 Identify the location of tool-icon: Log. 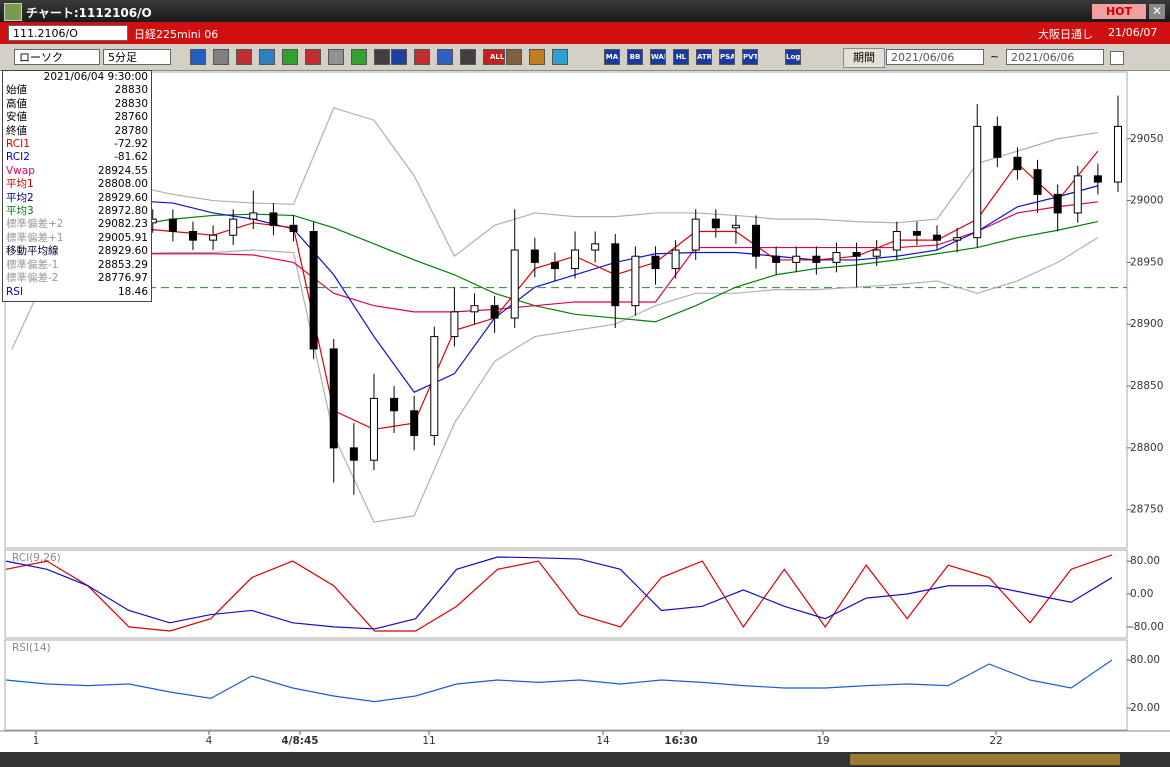
(793, 57).